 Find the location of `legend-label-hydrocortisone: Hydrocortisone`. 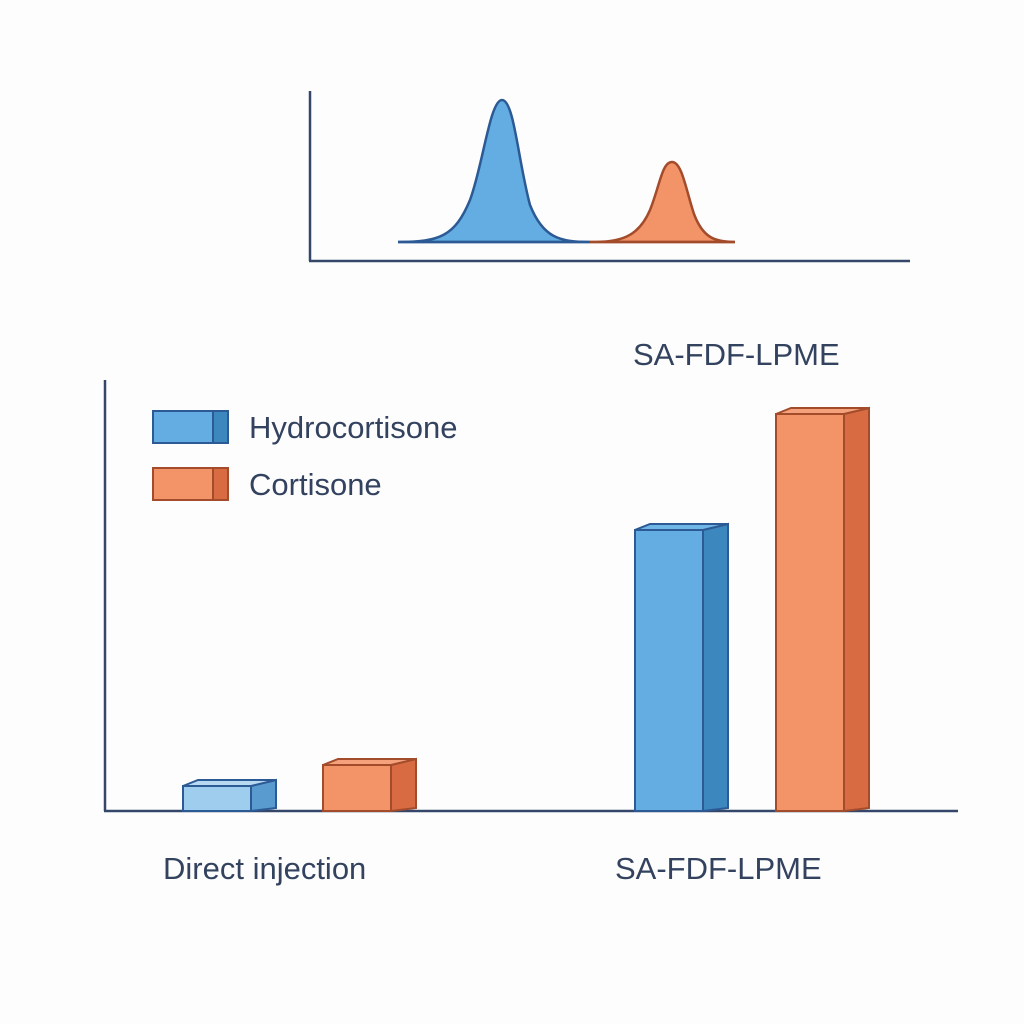

legend-label-hydrocortisone: Hydrocortisone is located at coordinates (353, 427).